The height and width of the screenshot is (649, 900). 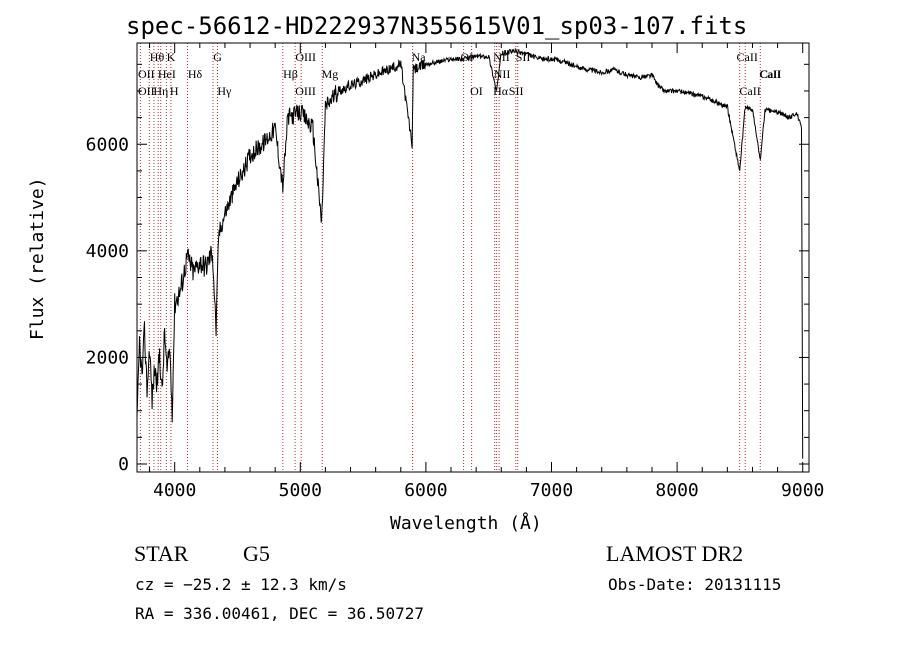 What do you see at coordinates (37, 258) in the screenshot?
I see `y-axis-label: Flux (relative)` at bounding box center [37, 258].